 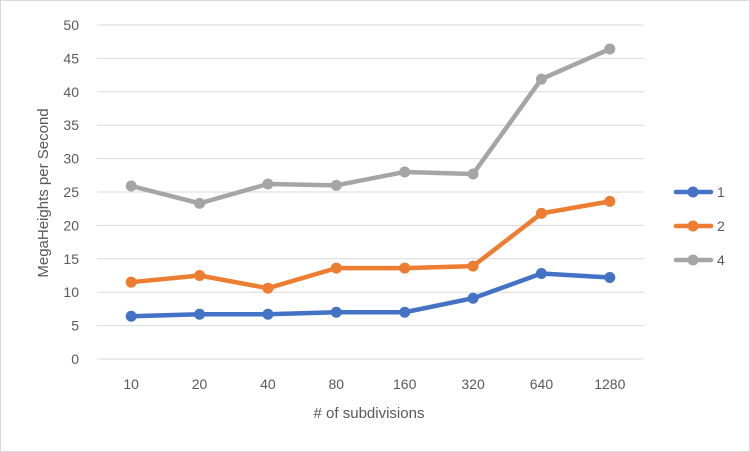 I want to click on y-tick-label: 40, so click(x=71, y=92).